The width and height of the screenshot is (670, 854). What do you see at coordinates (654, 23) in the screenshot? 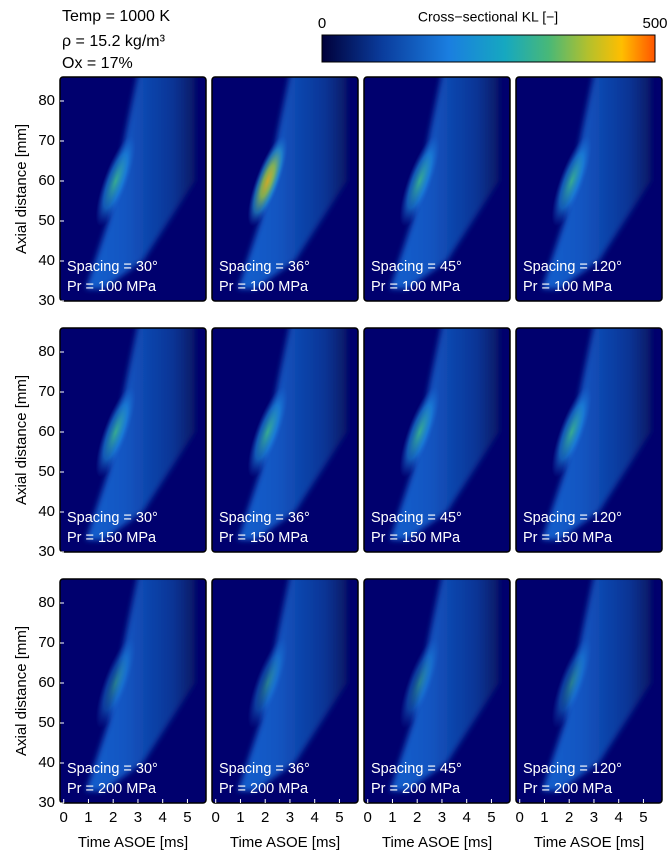
I see `colorbar-tick-label: 500` at bounding box center [654, 23].